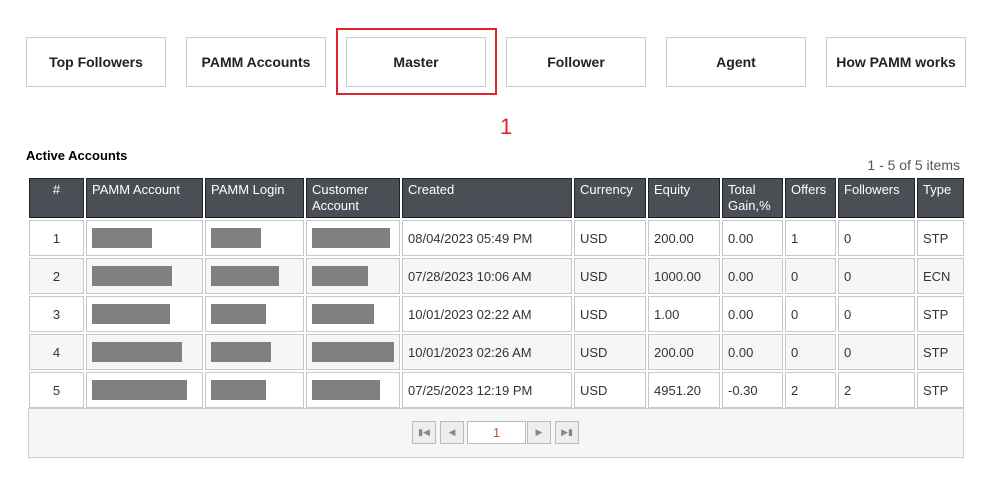 The height and width of the screenshot is (482, 986). Describe the element at coordinates (487, 390) in the screenshot. I see `cell-created: 07/25/2023 12:19 PM` at that location.